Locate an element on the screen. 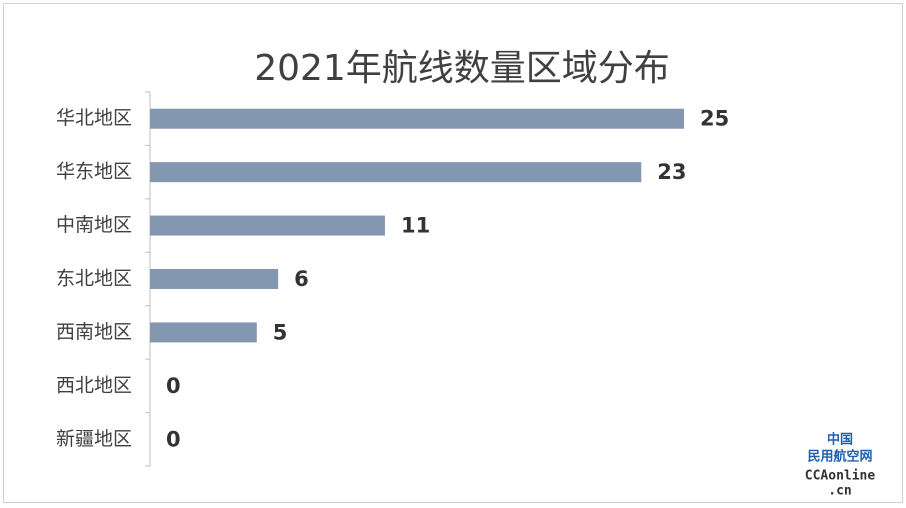  category-label: 中南地区 is located at coordinates (94, 225).